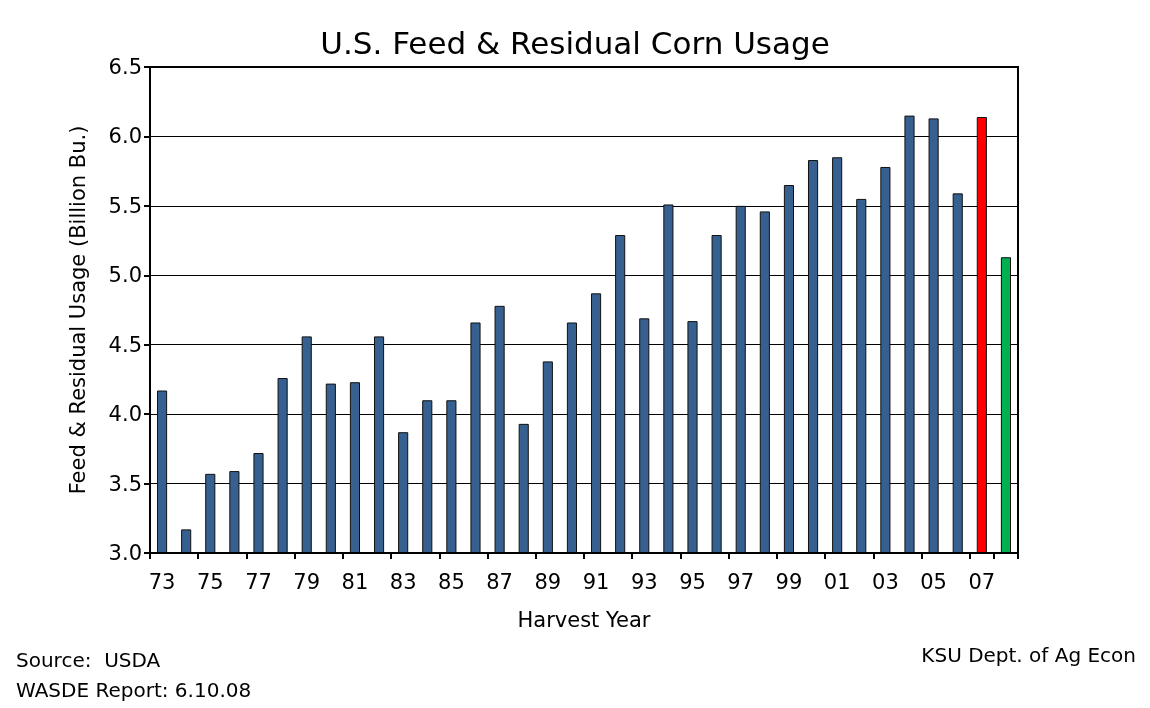  Describe the element at coordinates (125, 414) in the screenshot. I see `y-tick-label: 4.0` at that location.